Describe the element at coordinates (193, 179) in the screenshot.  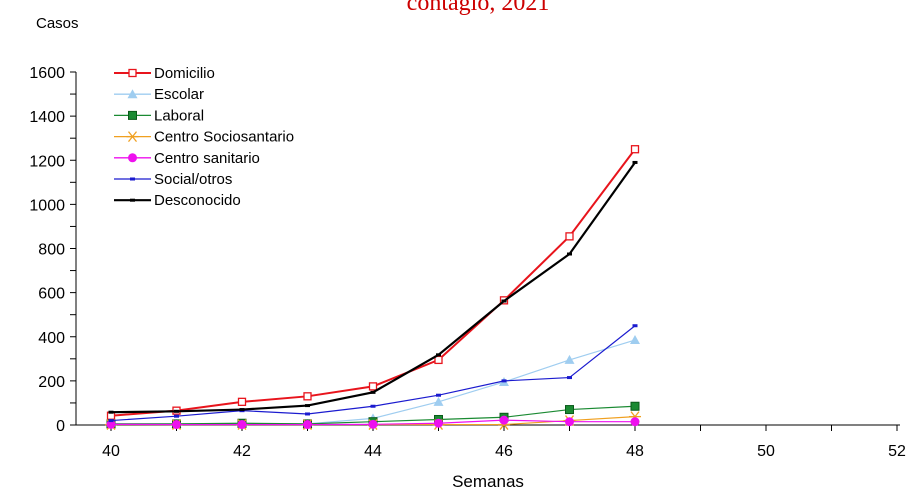
I see `legend-label: Social/otros` at that location.